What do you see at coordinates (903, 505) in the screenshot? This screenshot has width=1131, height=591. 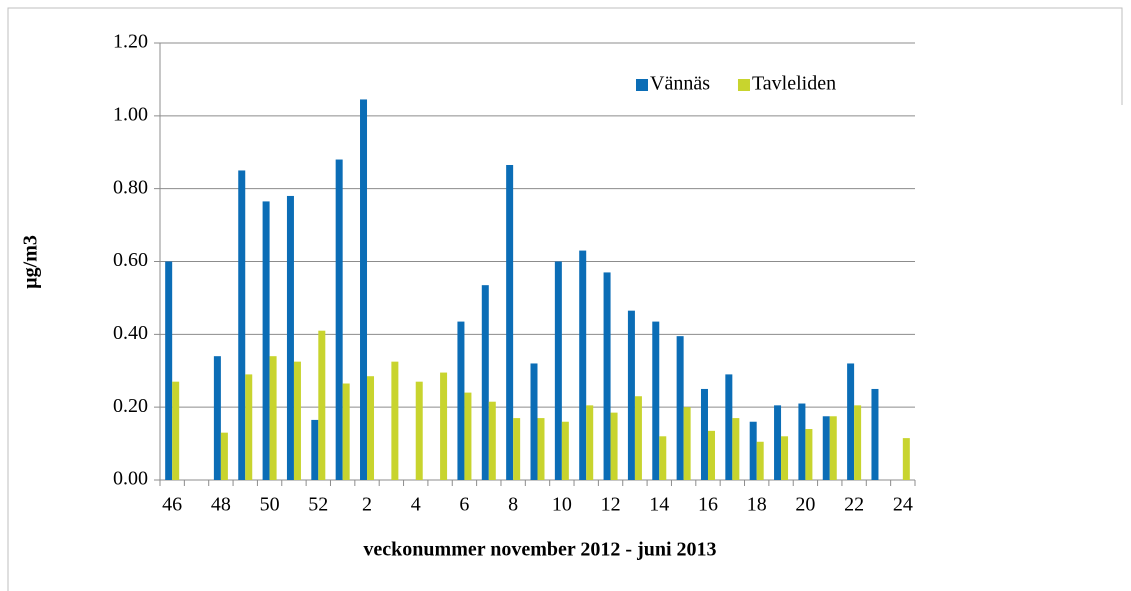 I see `x-tick-label: 24` at bounding box center [903, 505].